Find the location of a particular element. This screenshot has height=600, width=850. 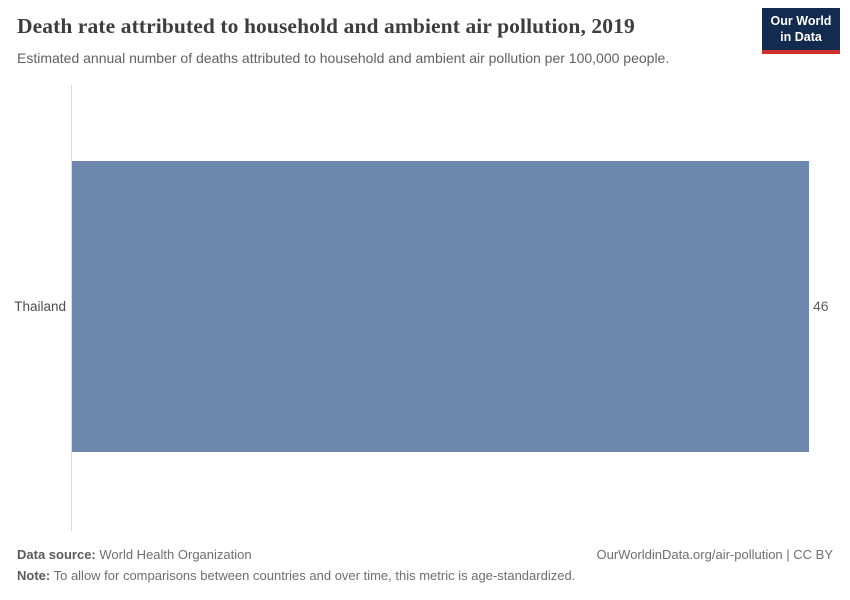

value-label-thailand: 46 is located at coordinates (821, 306).